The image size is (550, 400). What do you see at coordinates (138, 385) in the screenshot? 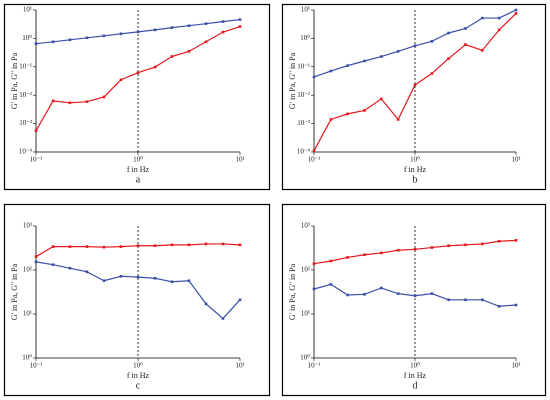
I see `panel-label: c` at bounding box center [138, 385].